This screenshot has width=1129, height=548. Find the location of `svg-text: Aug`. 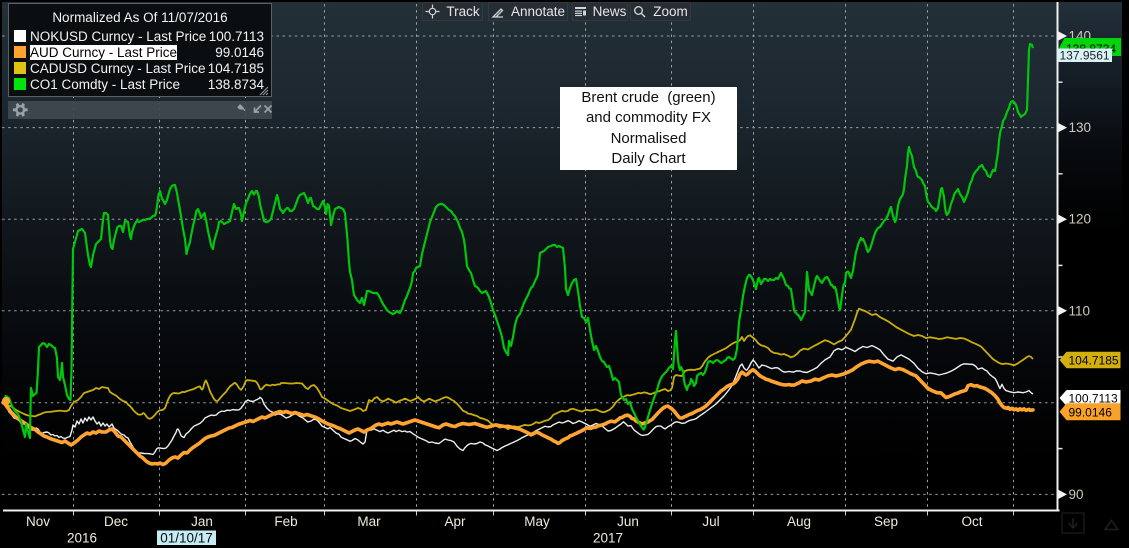

svg-text: Aug is located at coordinates (799, 521).